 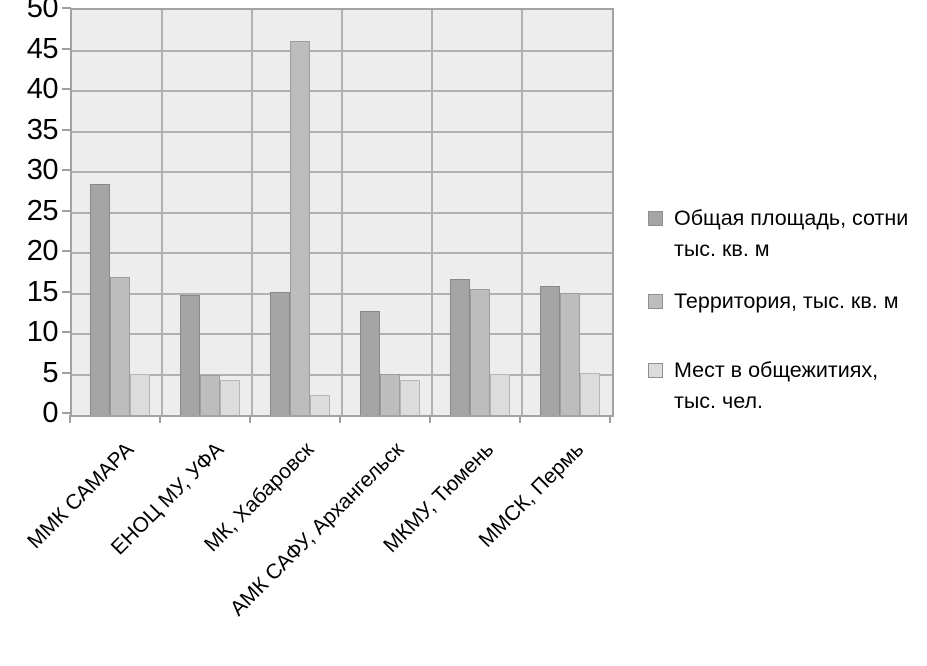 I want to click on y-axis-label: 50, so click(x=42, y=12).